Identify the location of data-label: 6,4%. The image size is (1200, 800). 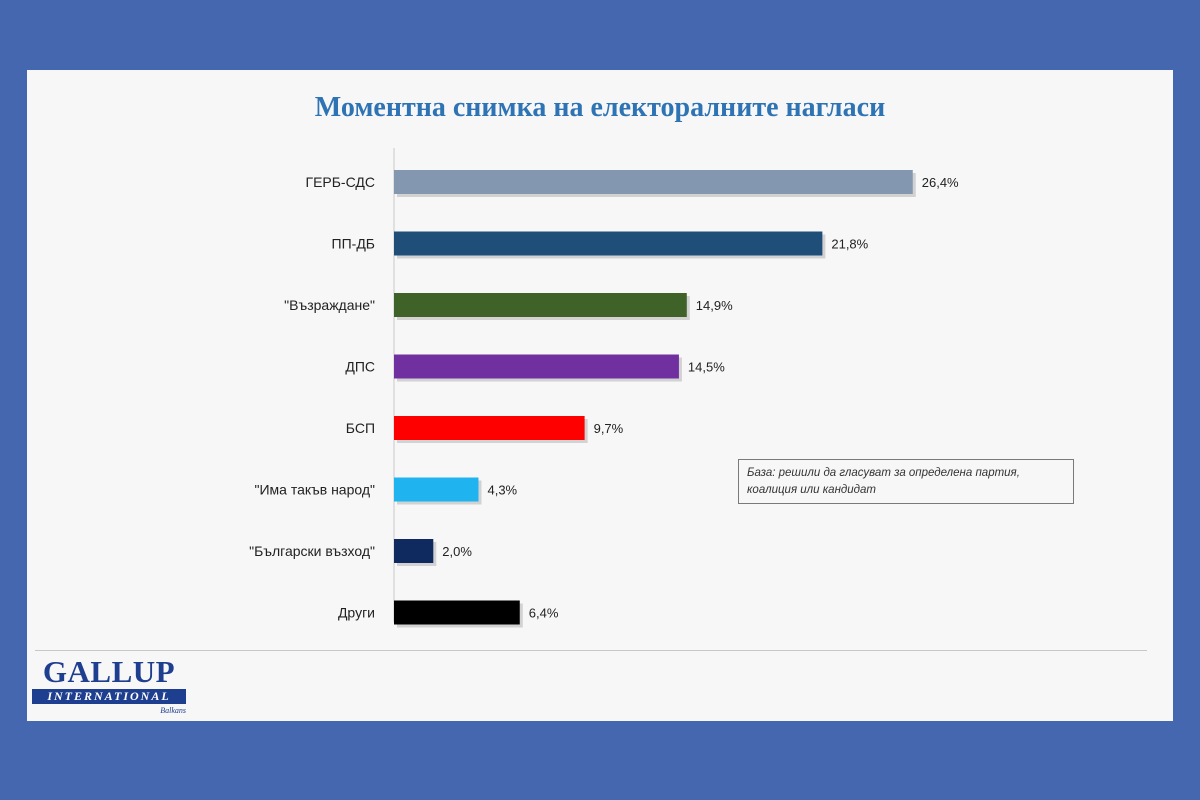
(544, 613).